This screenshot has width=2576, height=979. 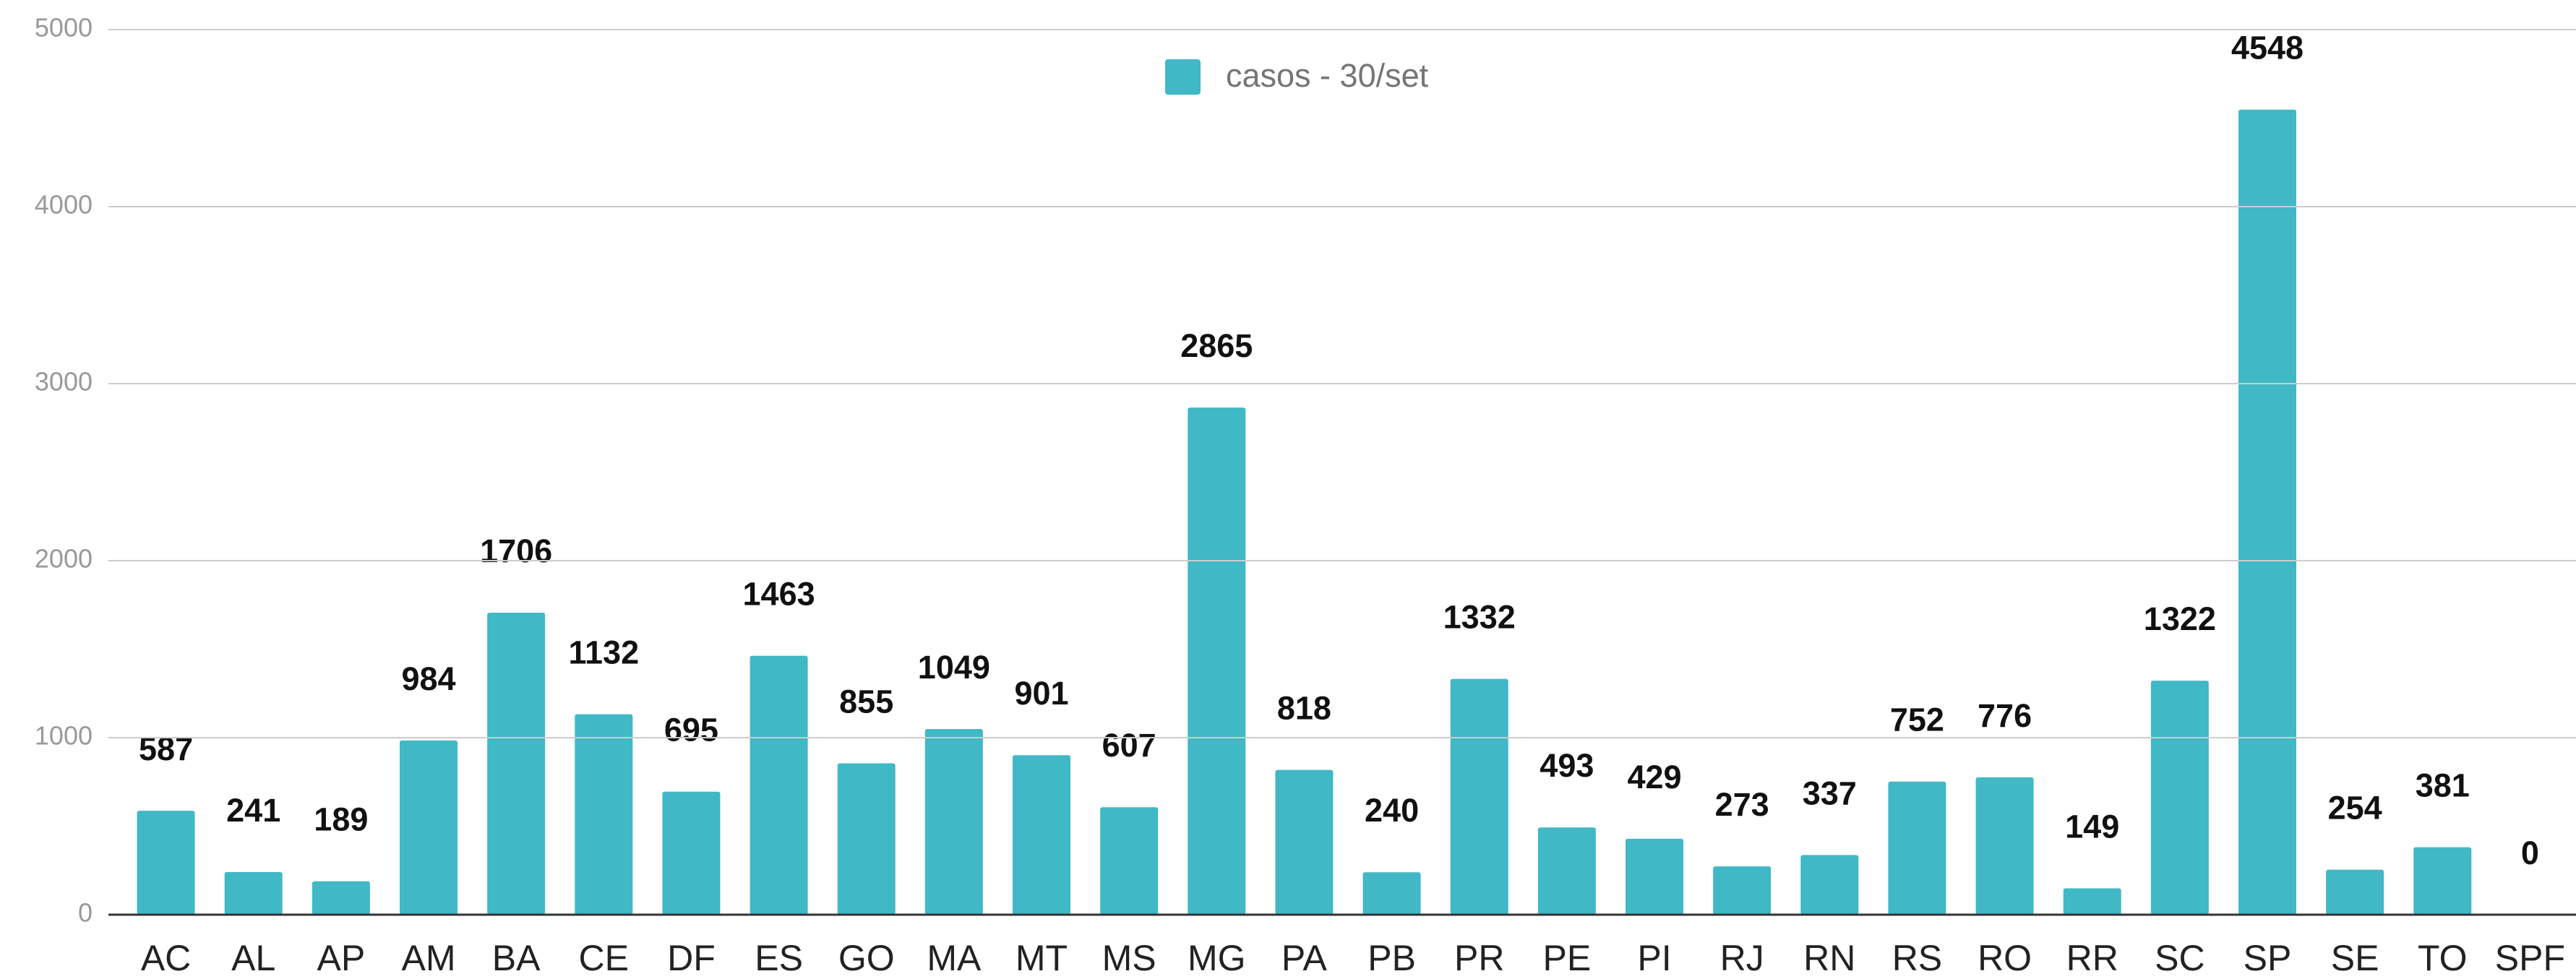 What do you see at coordinates (1829, 958) in the screenshot?
I see `x-tick-label: RN` at bounding box center [1829, 958].